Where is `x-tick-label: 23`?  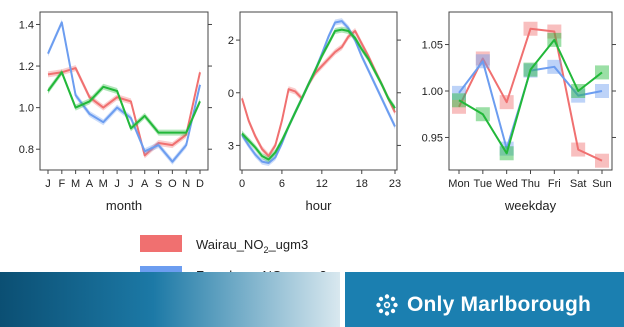
x-tick-label: 23 is located at coordinates (395, 184).